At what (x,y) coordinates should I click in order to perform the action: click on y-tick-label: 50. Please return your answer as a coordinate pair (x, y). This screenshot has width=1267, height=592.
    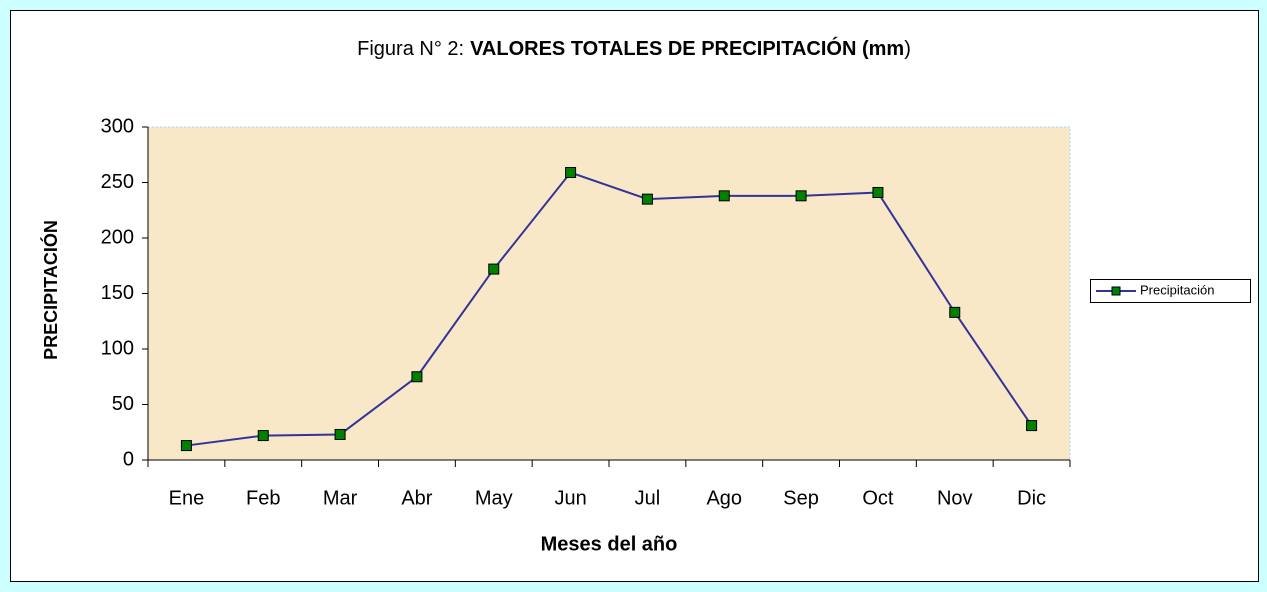
    Looking at the image, I should click on (123, 404).